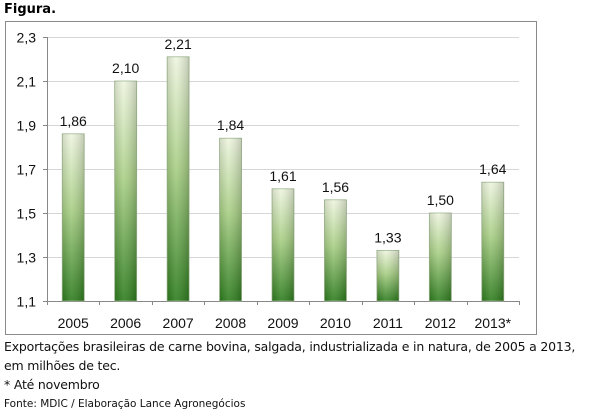  What do you see at coordinates (335, 323) in the screenshot?
I see `x-tick-label: 2010` at bounding box center [335, 323].